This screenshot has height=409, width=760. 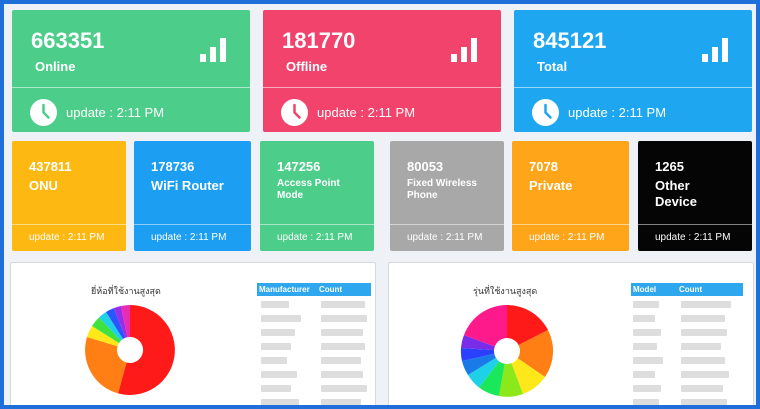 I want to click on card-name: WiFi Router, so click(x=187, y=185).